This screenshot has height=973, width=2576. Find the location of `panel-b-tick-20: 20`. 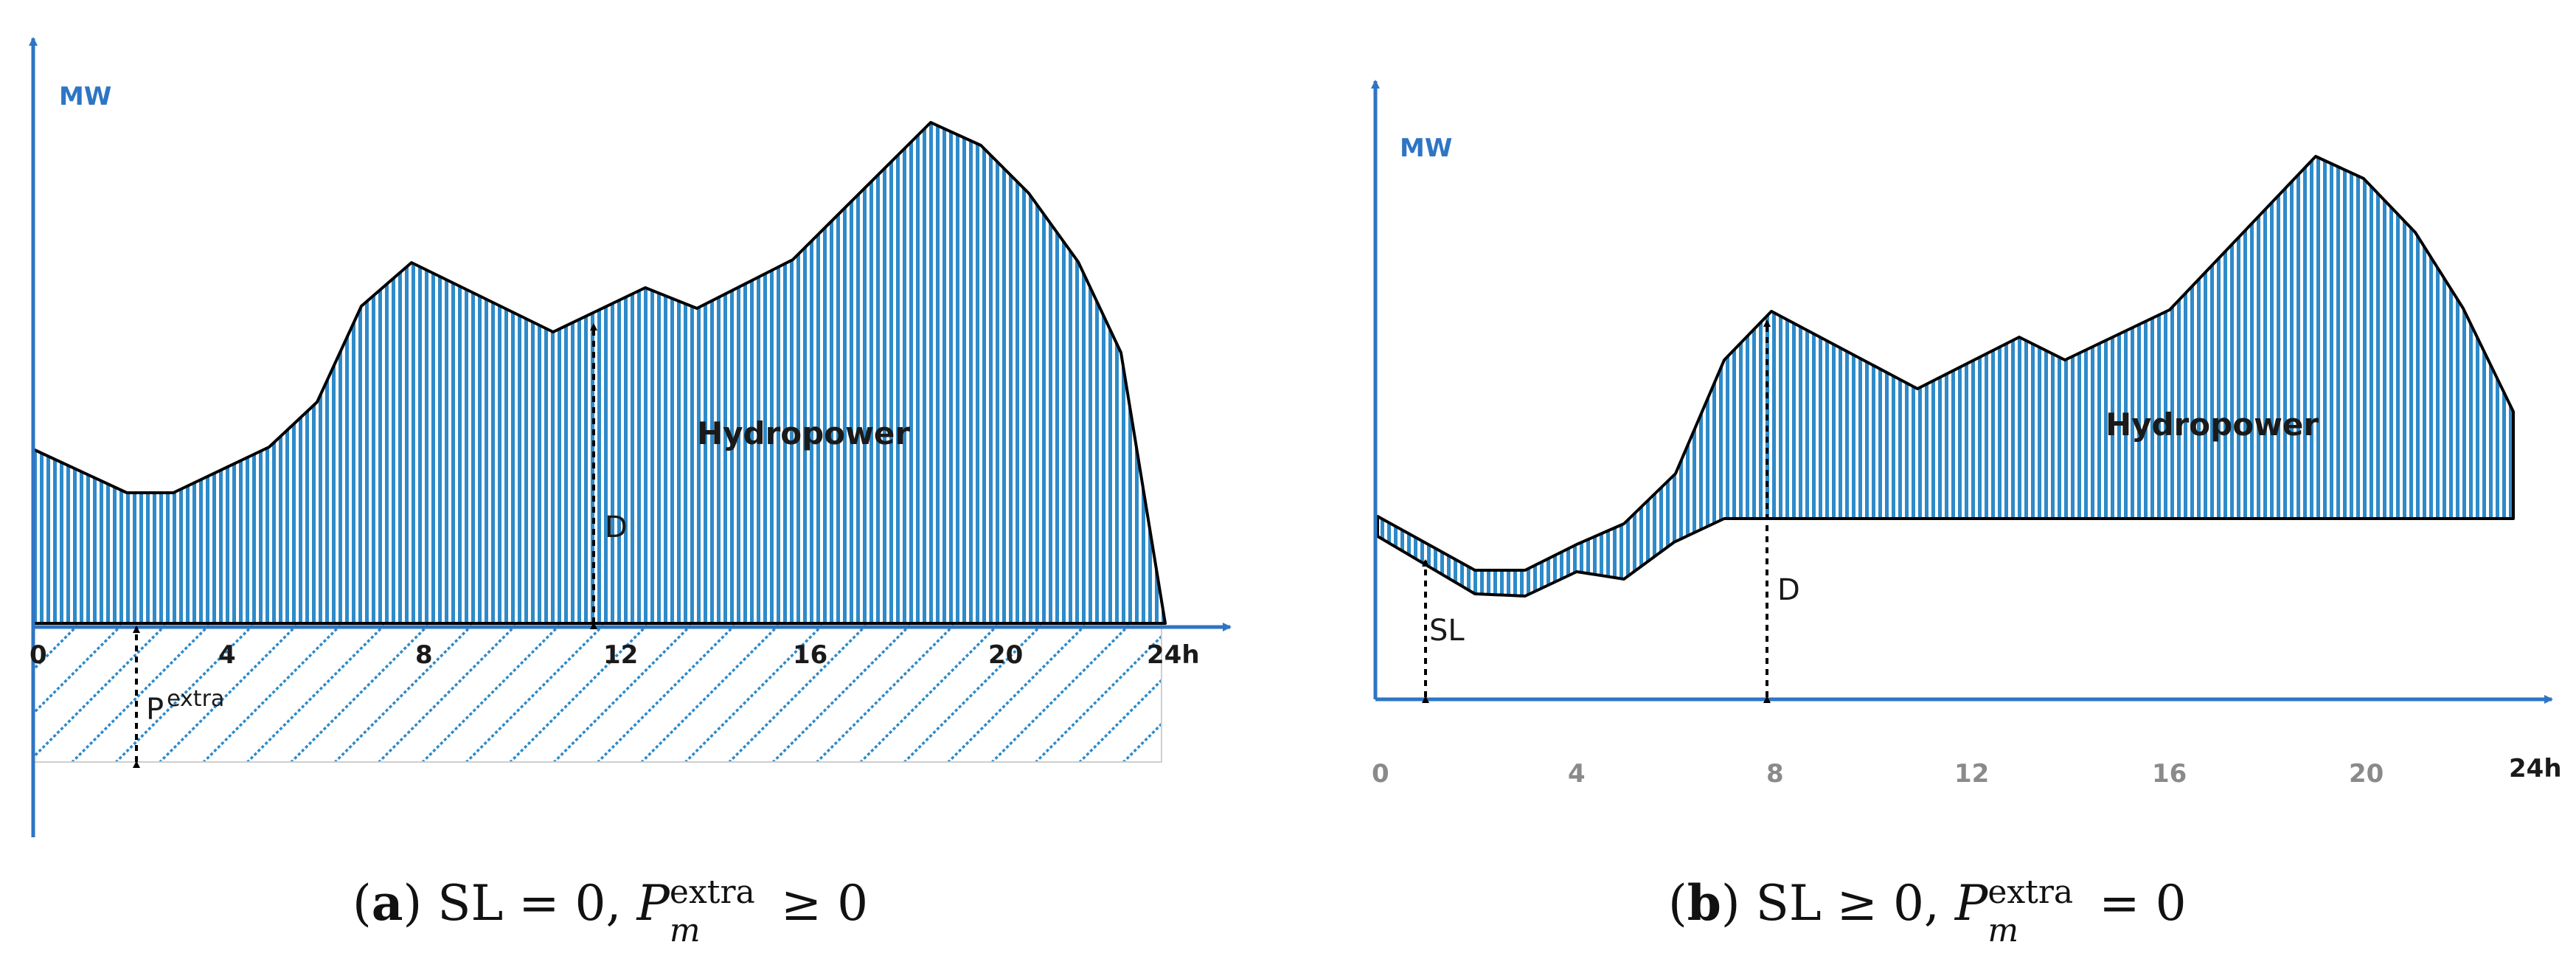

panel-b-tick-20: 20 is located at coordinates (2366, 774).